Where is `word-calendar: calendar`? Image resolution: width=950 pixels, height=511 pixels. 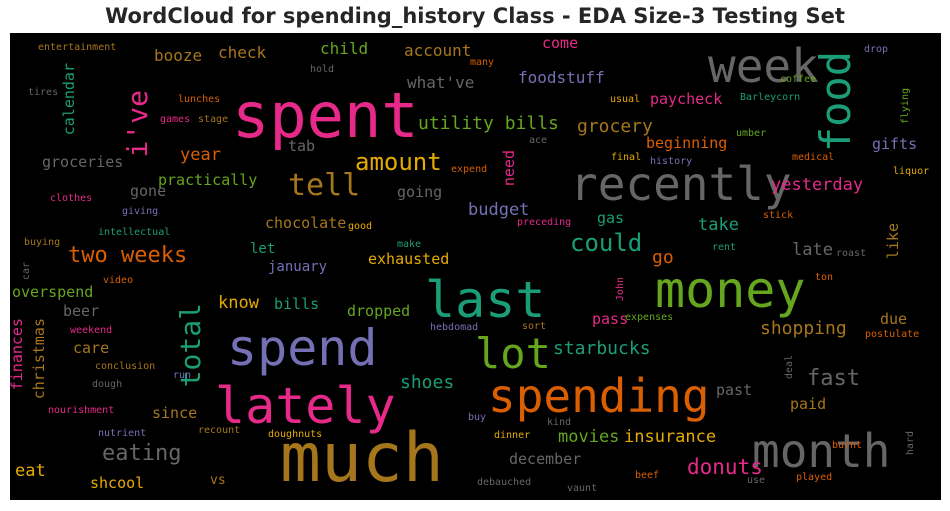 word-calendar: calendar is located at coordinates (69, 99).